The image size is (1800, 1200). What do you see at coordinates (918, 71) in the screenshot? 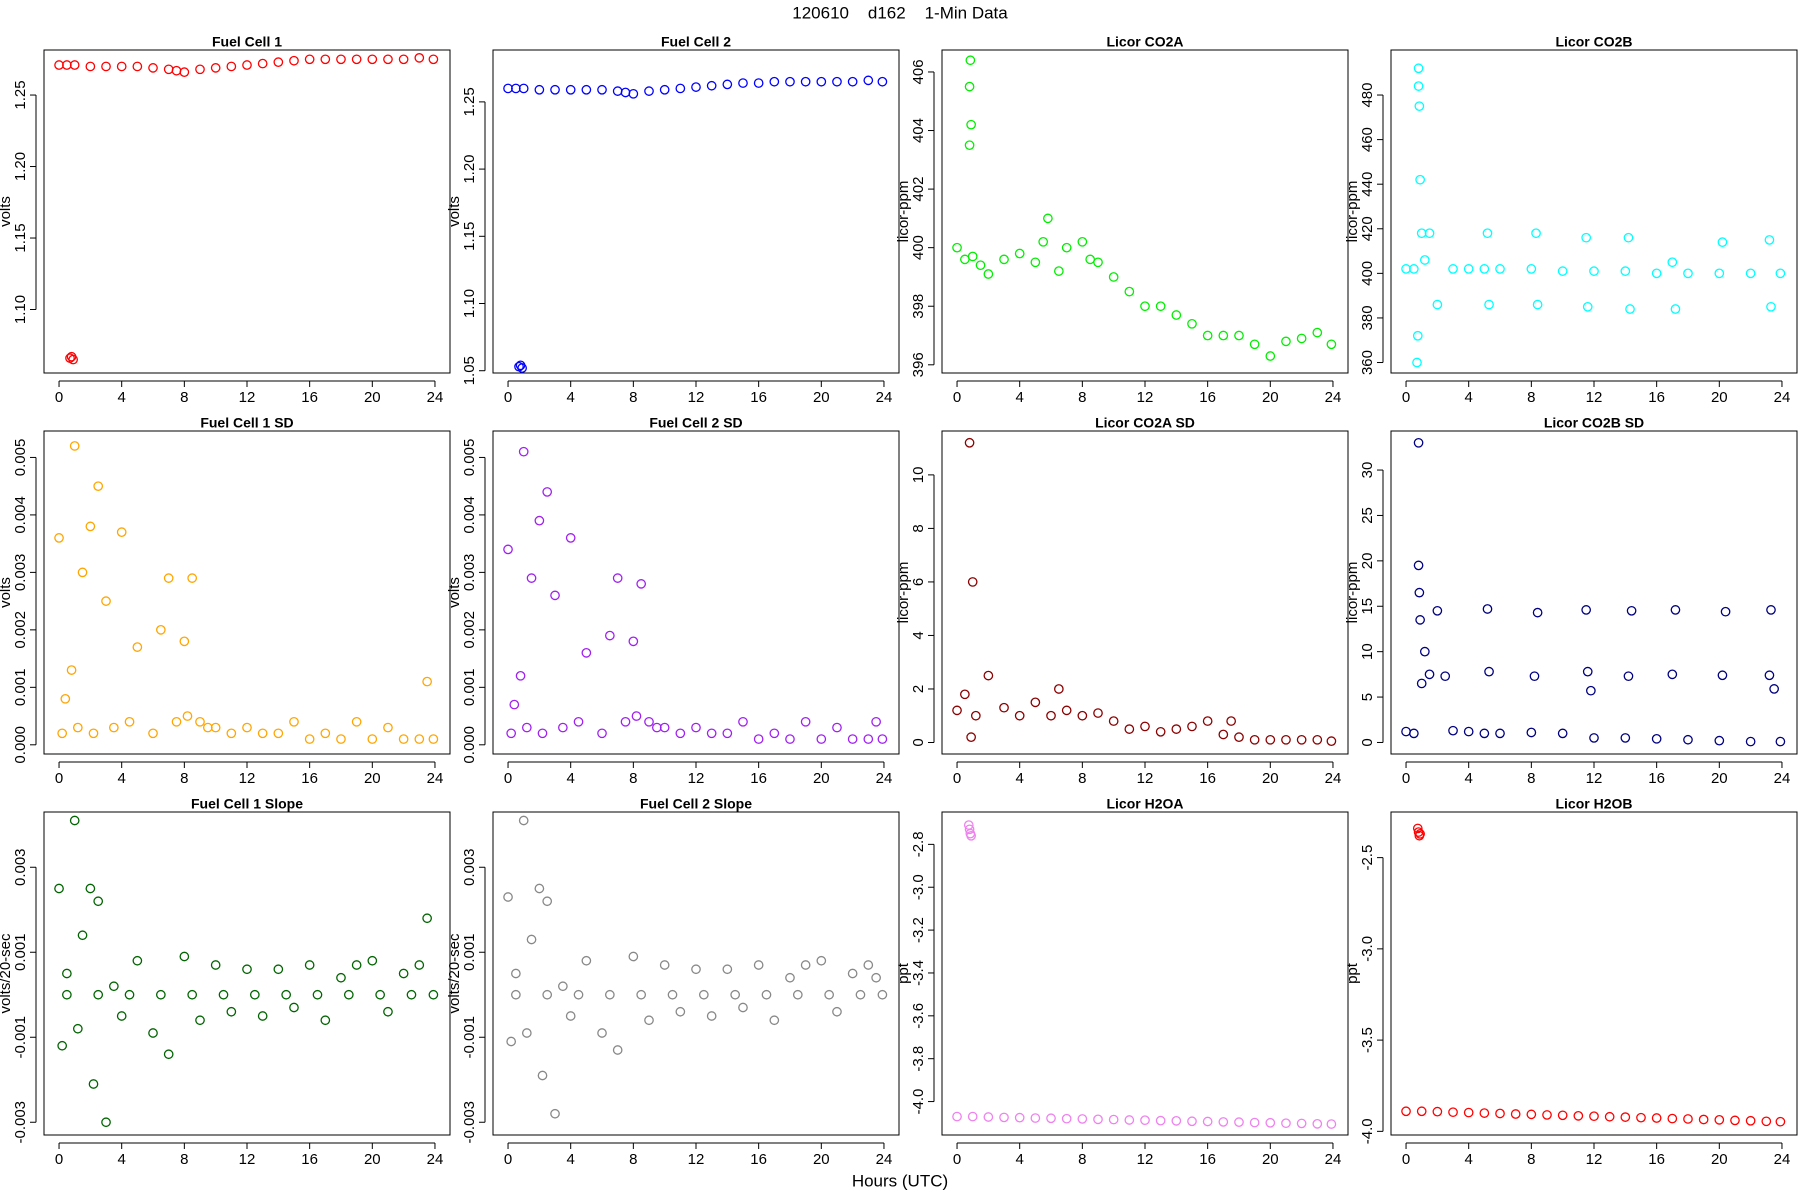
I see `y-tick-label: 406` at bounding box center [918, 71].